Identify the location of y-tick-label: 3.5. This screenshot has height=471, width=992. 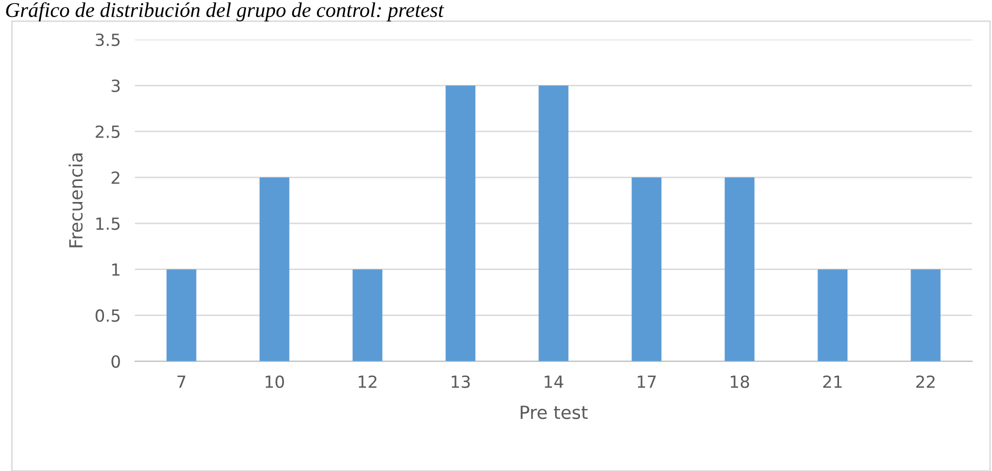
(108, 40).